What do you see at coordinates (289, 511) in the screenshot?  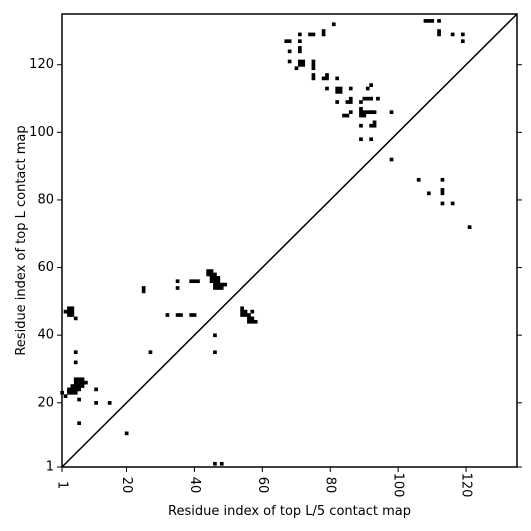 I see `x-axis-label: Residue index of top L/5 contact map` at bounding box center [289, 511].